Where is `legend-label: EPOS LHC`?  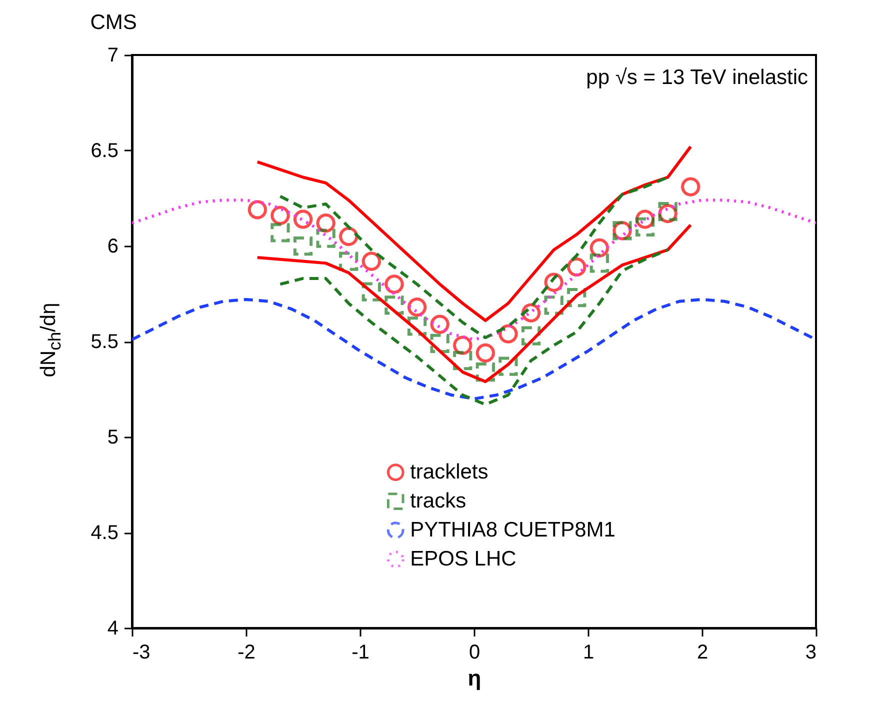
legend-label: EPOS LHC is located at coordinates (463, 558).